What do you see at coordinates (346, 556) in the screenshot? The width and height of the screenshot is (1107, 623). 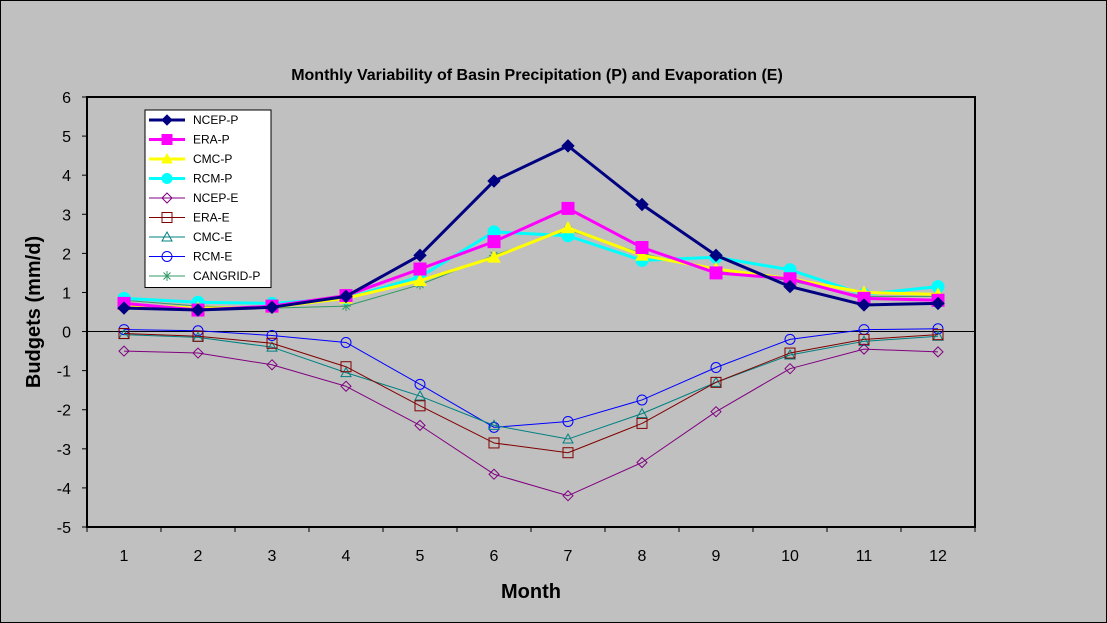 I see `x-tick-label: 4` at bounding box center [346, 556].